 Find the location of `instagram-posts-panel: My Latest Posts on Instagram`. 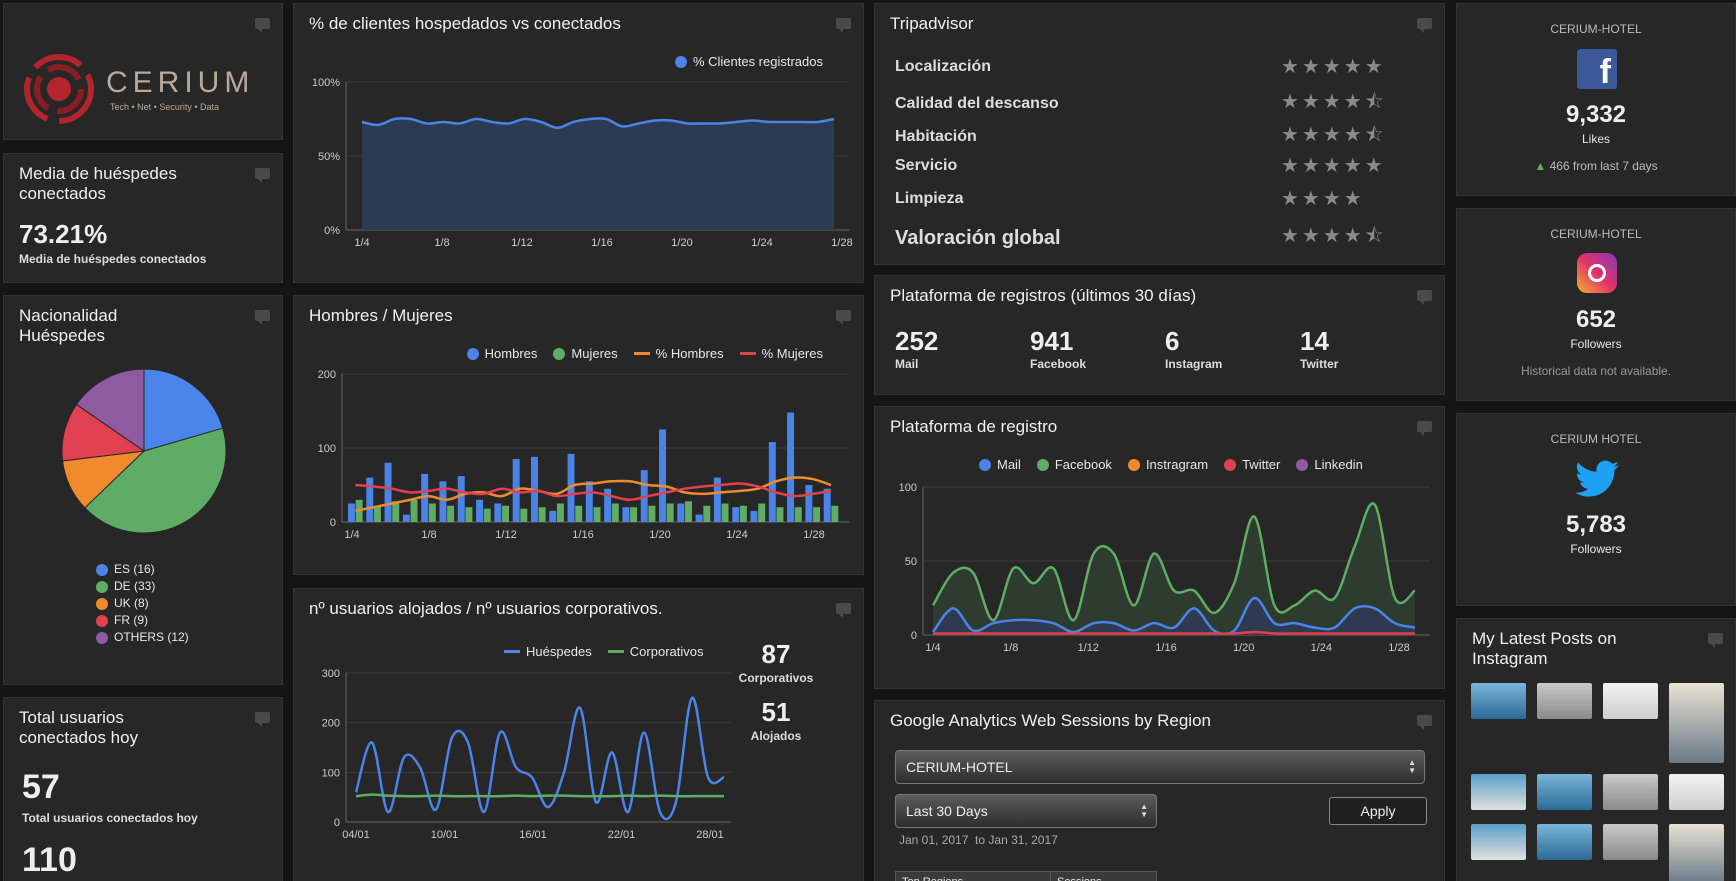

instagram-posts-panel: My Latest Posts on Instagram is located at coordinates (1596, 749).